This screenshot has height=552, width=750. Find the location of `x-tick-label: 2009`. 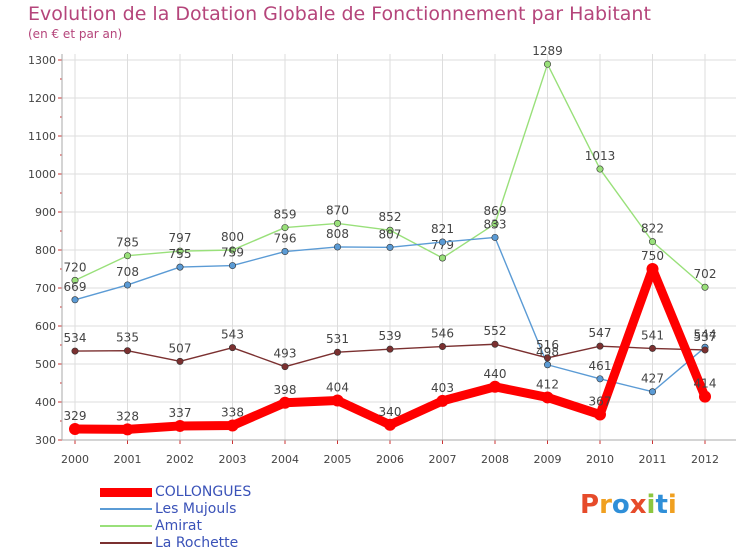

x-tick-label: 2009 is located at coordinates (548, 459).